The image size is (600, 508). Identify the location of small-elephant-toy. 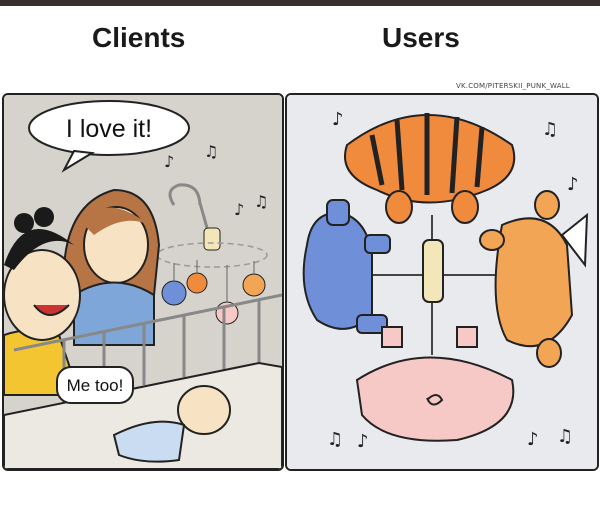
(174, 293).